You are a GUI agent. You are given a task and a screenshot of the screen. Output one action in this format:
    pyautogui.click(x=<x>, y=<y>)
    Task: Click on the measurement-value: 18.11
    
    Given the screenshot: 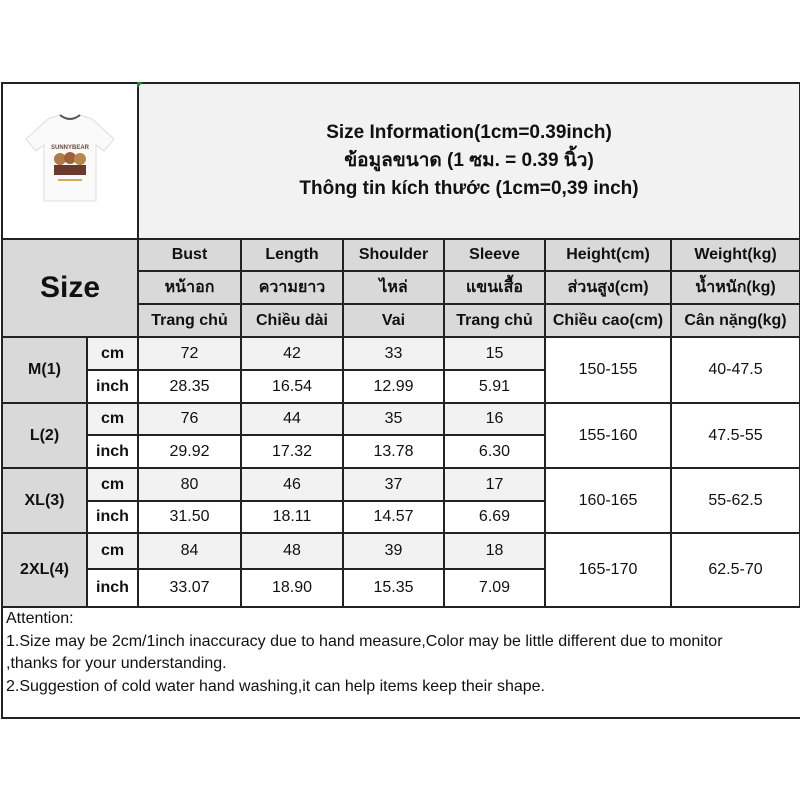 What is the action you would take?
    pyautogui.click(x=292, y=517)
    